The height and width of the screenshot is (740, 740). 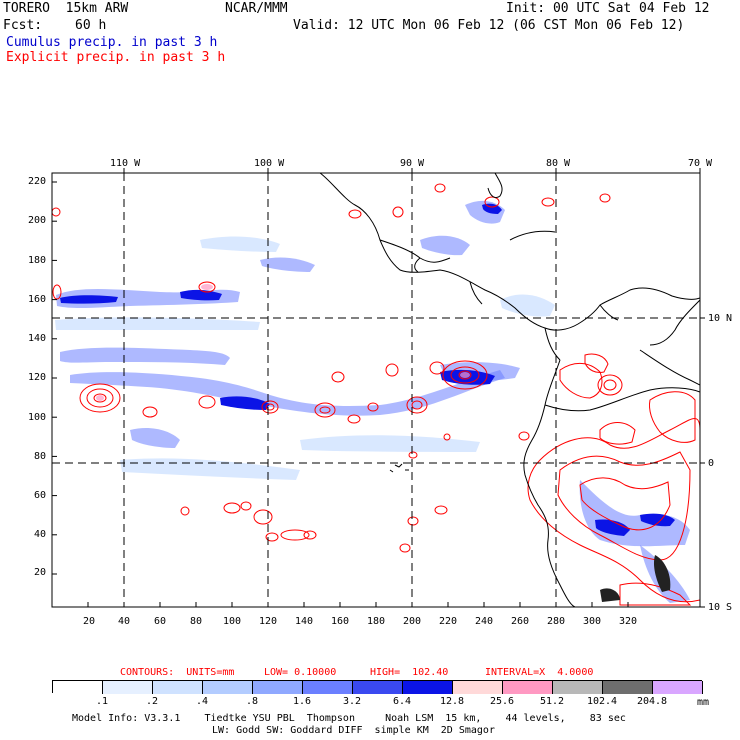 What do you see at coordinates (402, 701) in the screenshot?
I see `colorbar-label: 6.4` at bounding box center [402, 701].